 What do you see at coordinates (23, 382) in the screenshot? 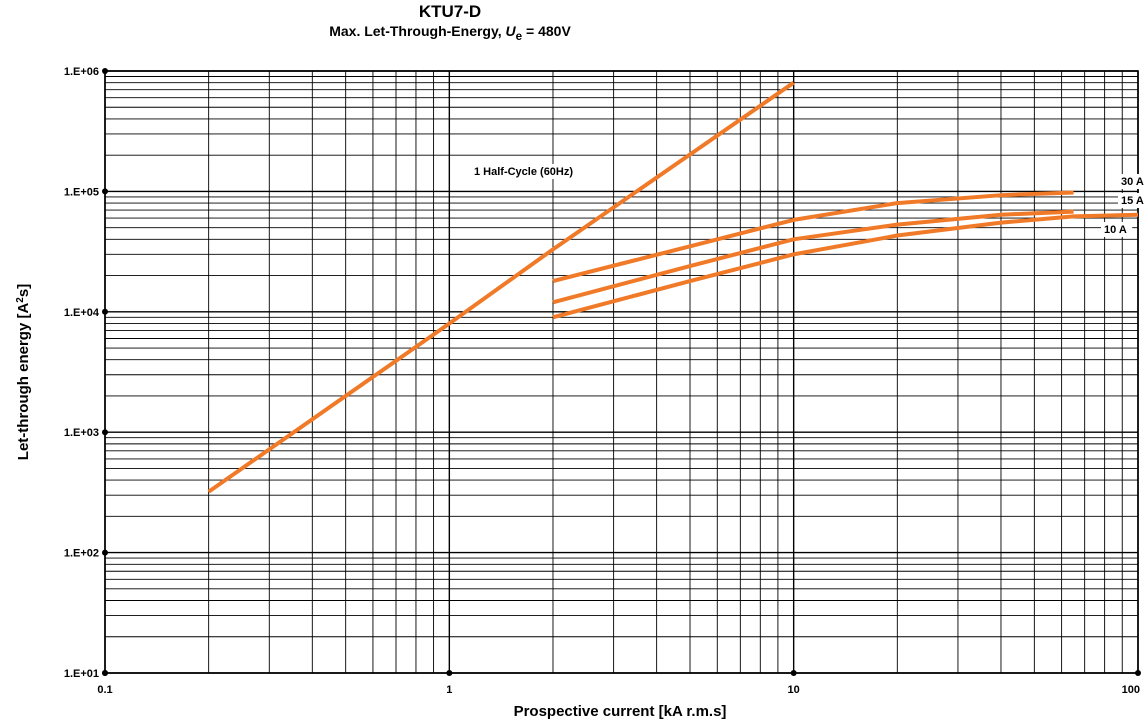
I see `y-label-prefix: Let-through energy [A` at bounding box center [23, 382].